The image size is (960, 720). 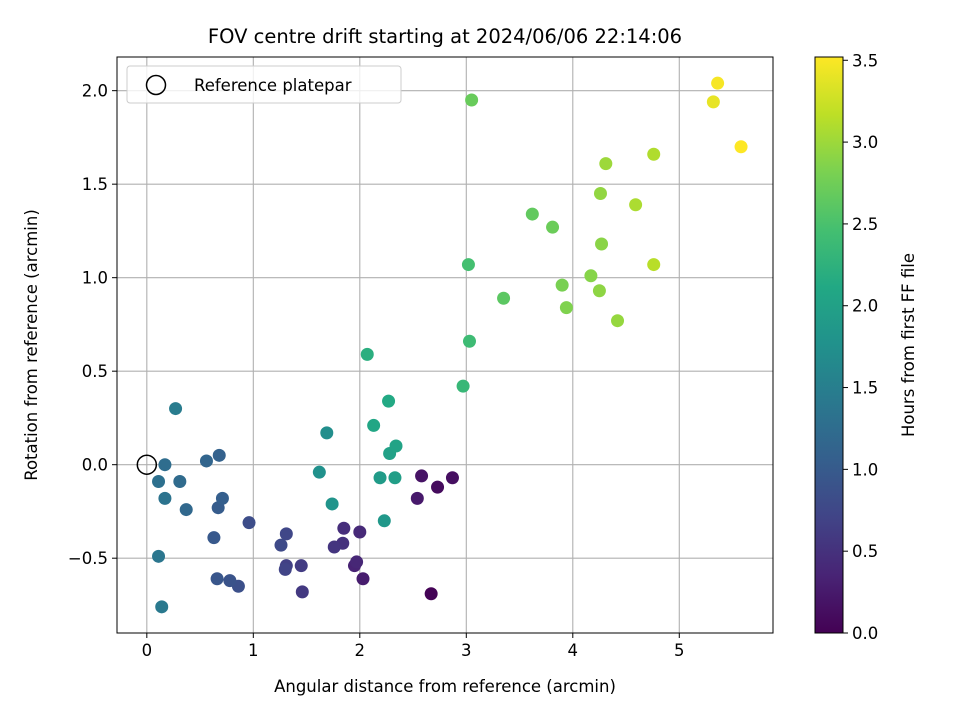 What do you see at coordinates (88, 558) in the screenshot?
I see `y-tick-label: −0.5` at bounding box center [88, 558].